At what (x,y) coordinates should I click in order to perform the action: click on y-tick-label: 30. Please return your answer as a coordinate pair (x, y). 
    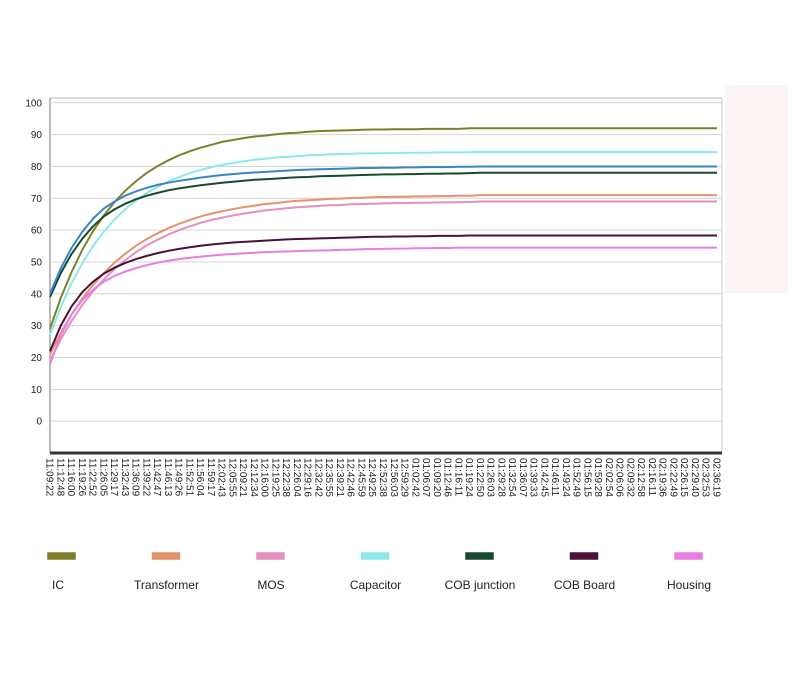
    Looking at the image, I should click on (37, 326).